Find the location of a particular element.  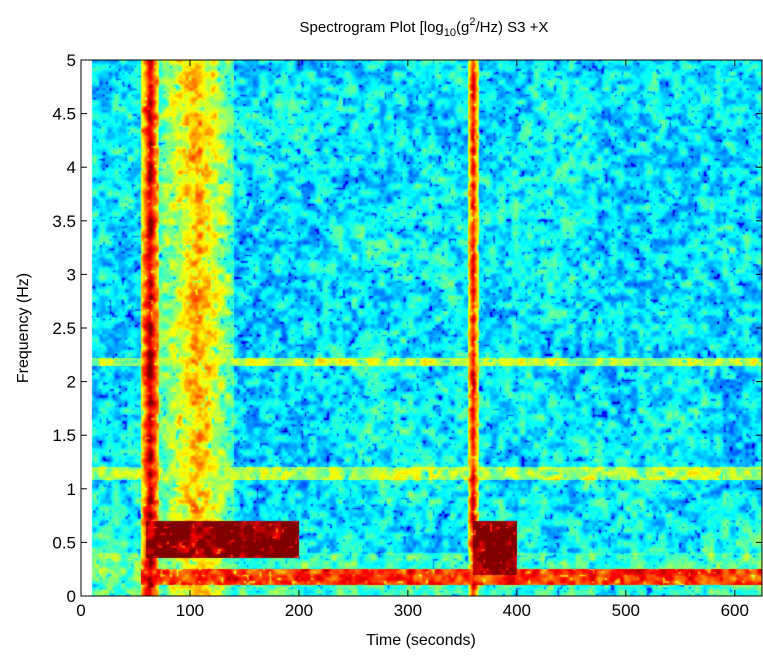

y-tick-label: 4.5 is located at coordinates (64, 114).